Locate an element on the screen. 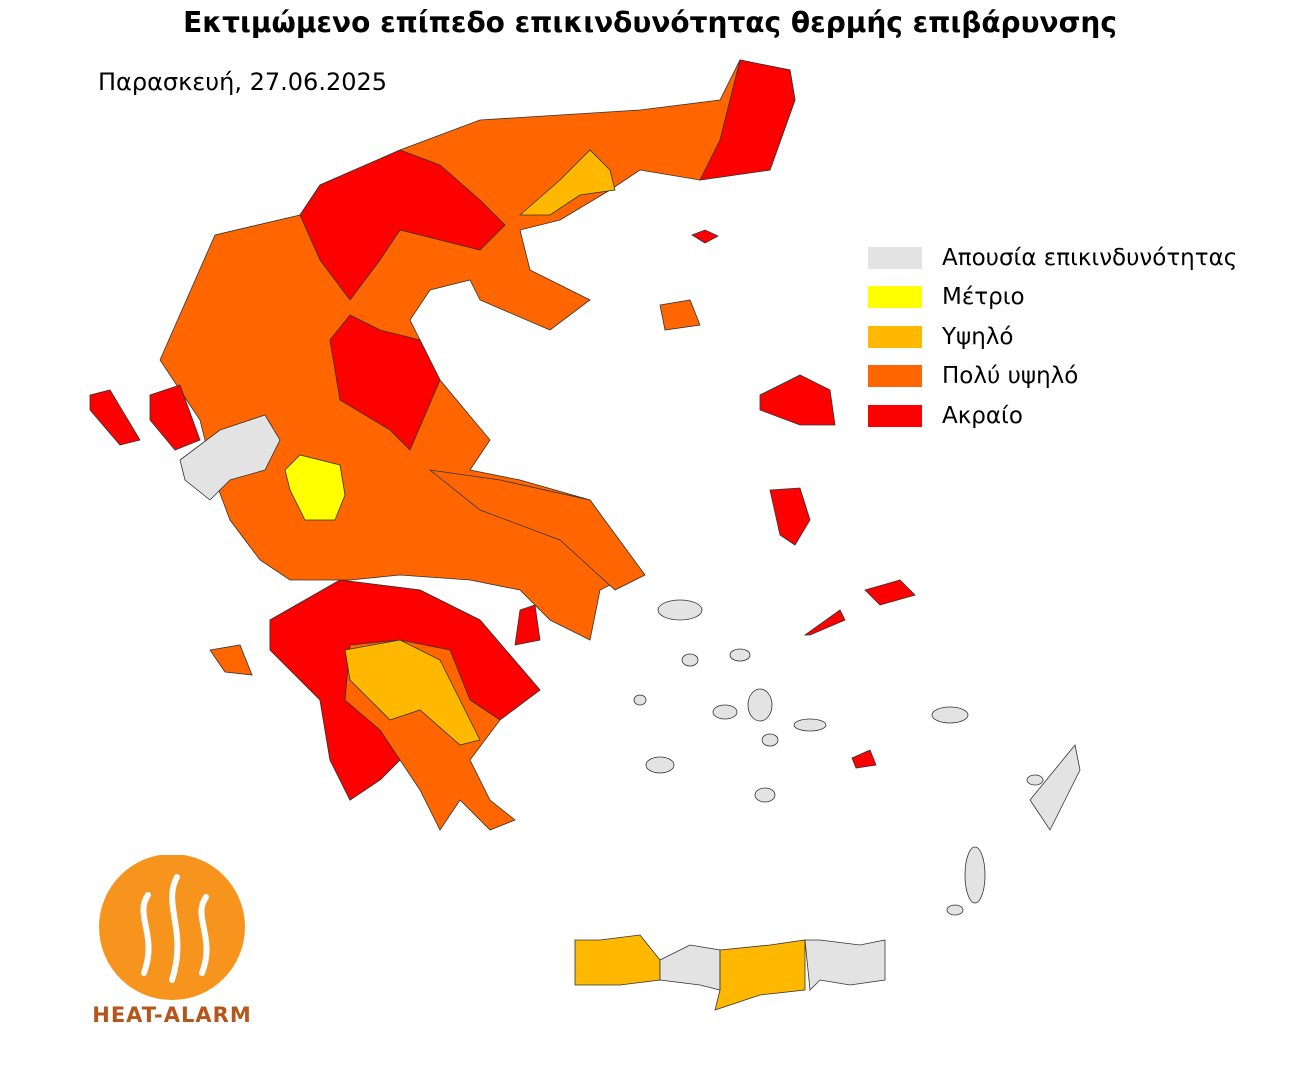 The width and height of the screenshot is (1300, 1088). legend-item-high: Υψηλό is located at coordinates (1052, 337).